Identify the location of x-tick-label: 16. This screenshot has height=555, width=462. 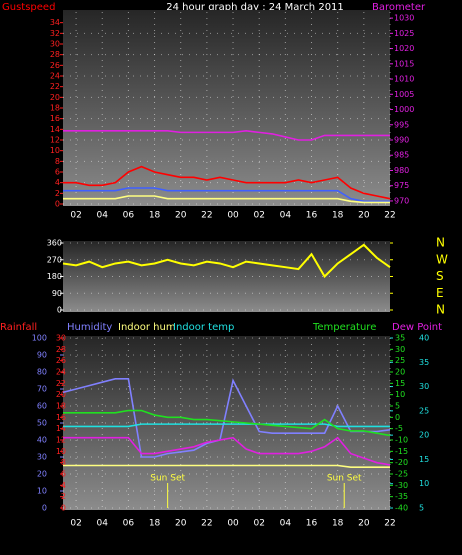
(312, 216).